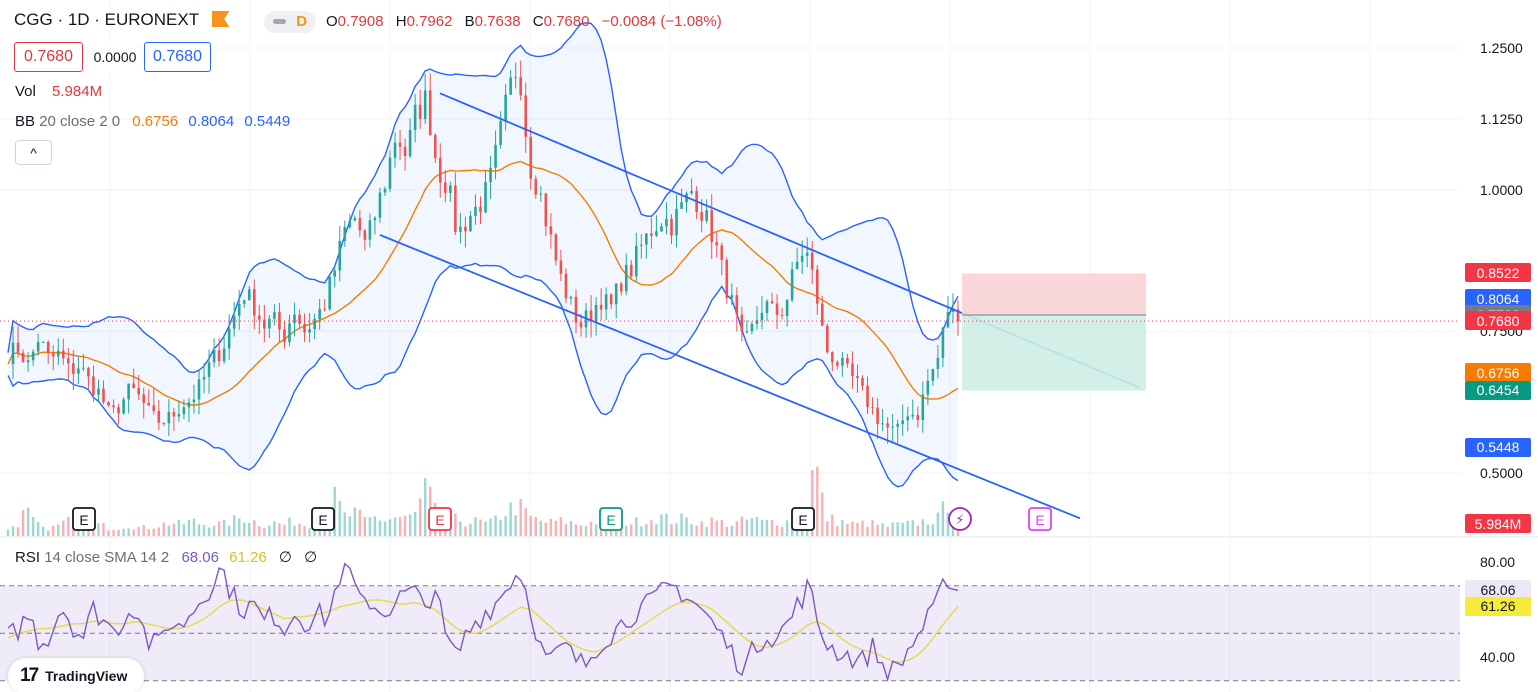 This screenshot has height=692, width=1538. What do you see at coordinates (1501, 48) in the screenshot?
I see `price-axis-tick: 1.2500` at bounding box center [1501, 48].